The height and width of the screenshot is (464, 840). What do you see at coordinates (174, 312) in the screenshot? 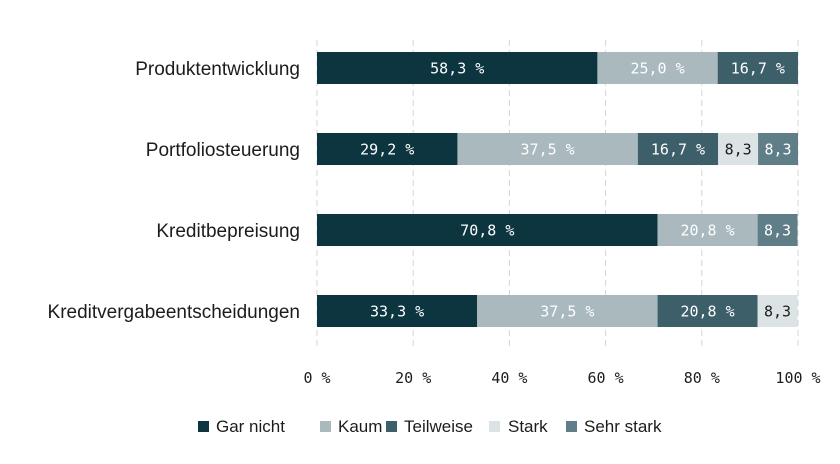
I see `category-label: Kreditvergabeentscheidungen` at bounding box center [174, 312].